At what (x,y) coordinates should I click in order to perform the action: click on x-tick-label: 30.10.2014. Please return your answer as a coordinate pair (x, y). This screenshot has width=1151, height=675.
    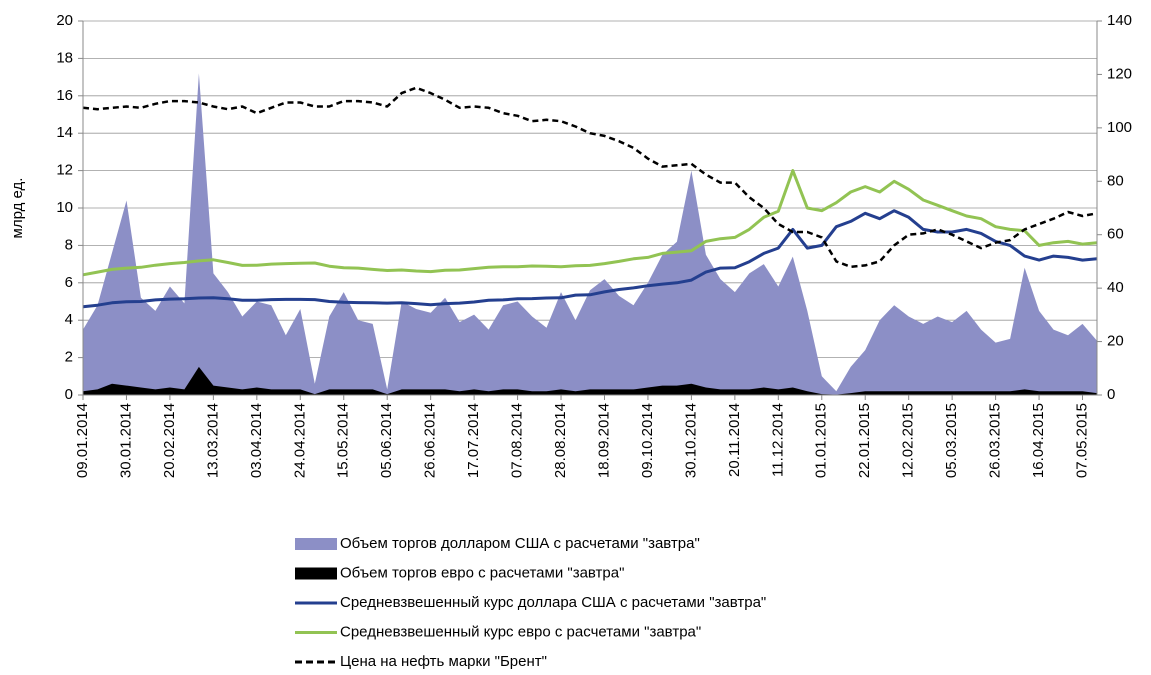
    Looking at the image, I should click on (690, 440).